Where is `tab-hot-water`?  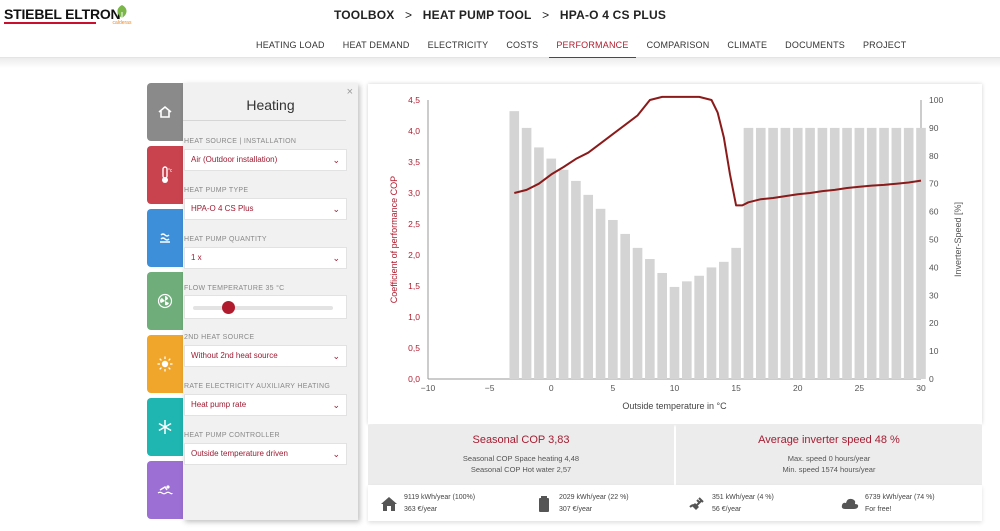
tab-hot-water is located at coordinates (165, 238).